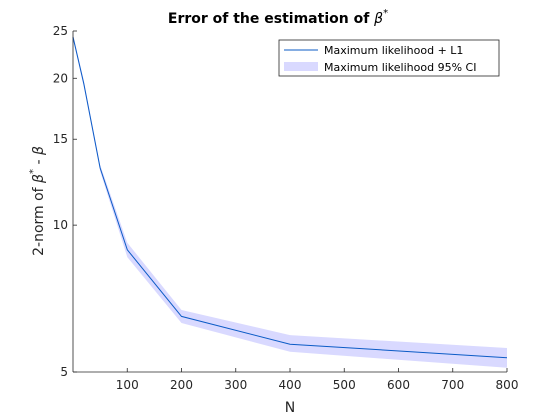 The image size is (560, 420). Describe the element at coordinates (60, 139) in the screenshot. I see `y-tick-label: 15` at that location.